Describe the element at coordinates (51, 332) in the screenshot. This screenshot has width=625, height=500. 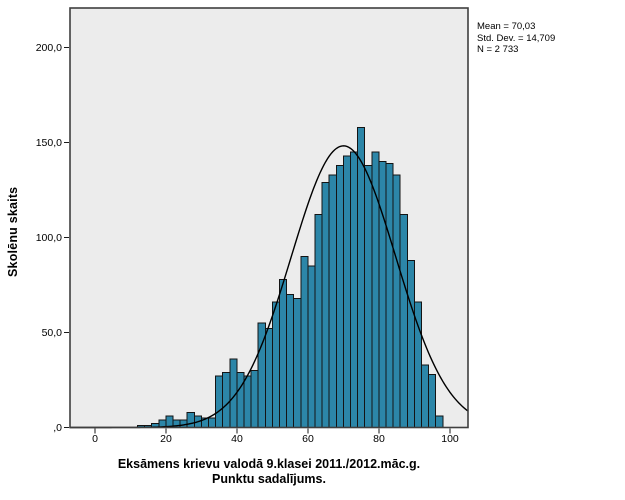
I see `y-tick-label-50: 50,0` at that location.